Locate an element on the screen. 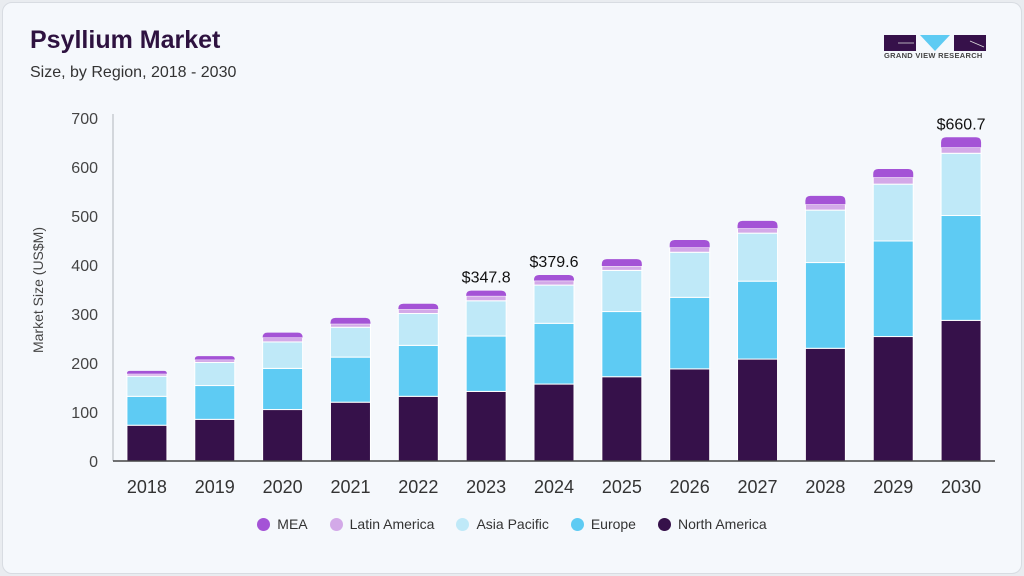 The width and height of the screenshot is (1024, 576). legend-item-asia-pacific: Asia Pacific is located at coordinates (502, 524).